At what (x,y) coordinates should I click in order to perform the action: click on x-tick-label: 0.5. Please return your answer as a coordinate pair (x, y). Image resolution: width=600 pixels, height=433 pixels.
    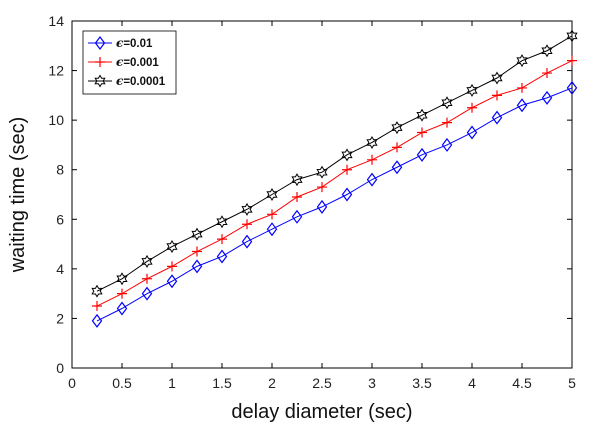
    Looking at the image, I should click on (122, 383).